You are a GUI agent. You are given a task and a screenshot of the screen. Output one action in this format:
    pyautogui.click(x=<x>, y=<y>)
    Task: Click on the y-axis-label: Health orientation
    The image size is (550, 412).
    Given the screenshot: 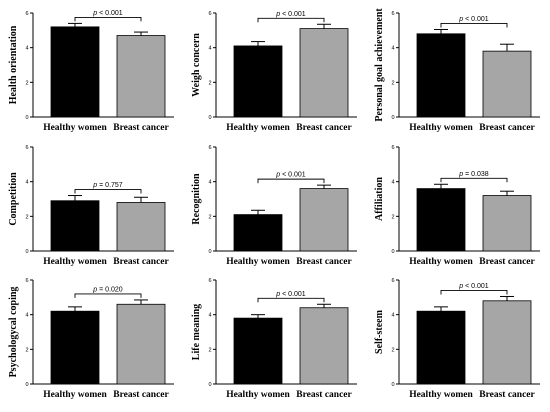 What is the action you would take?
    pyautogui.click(x=13, y=64)
    